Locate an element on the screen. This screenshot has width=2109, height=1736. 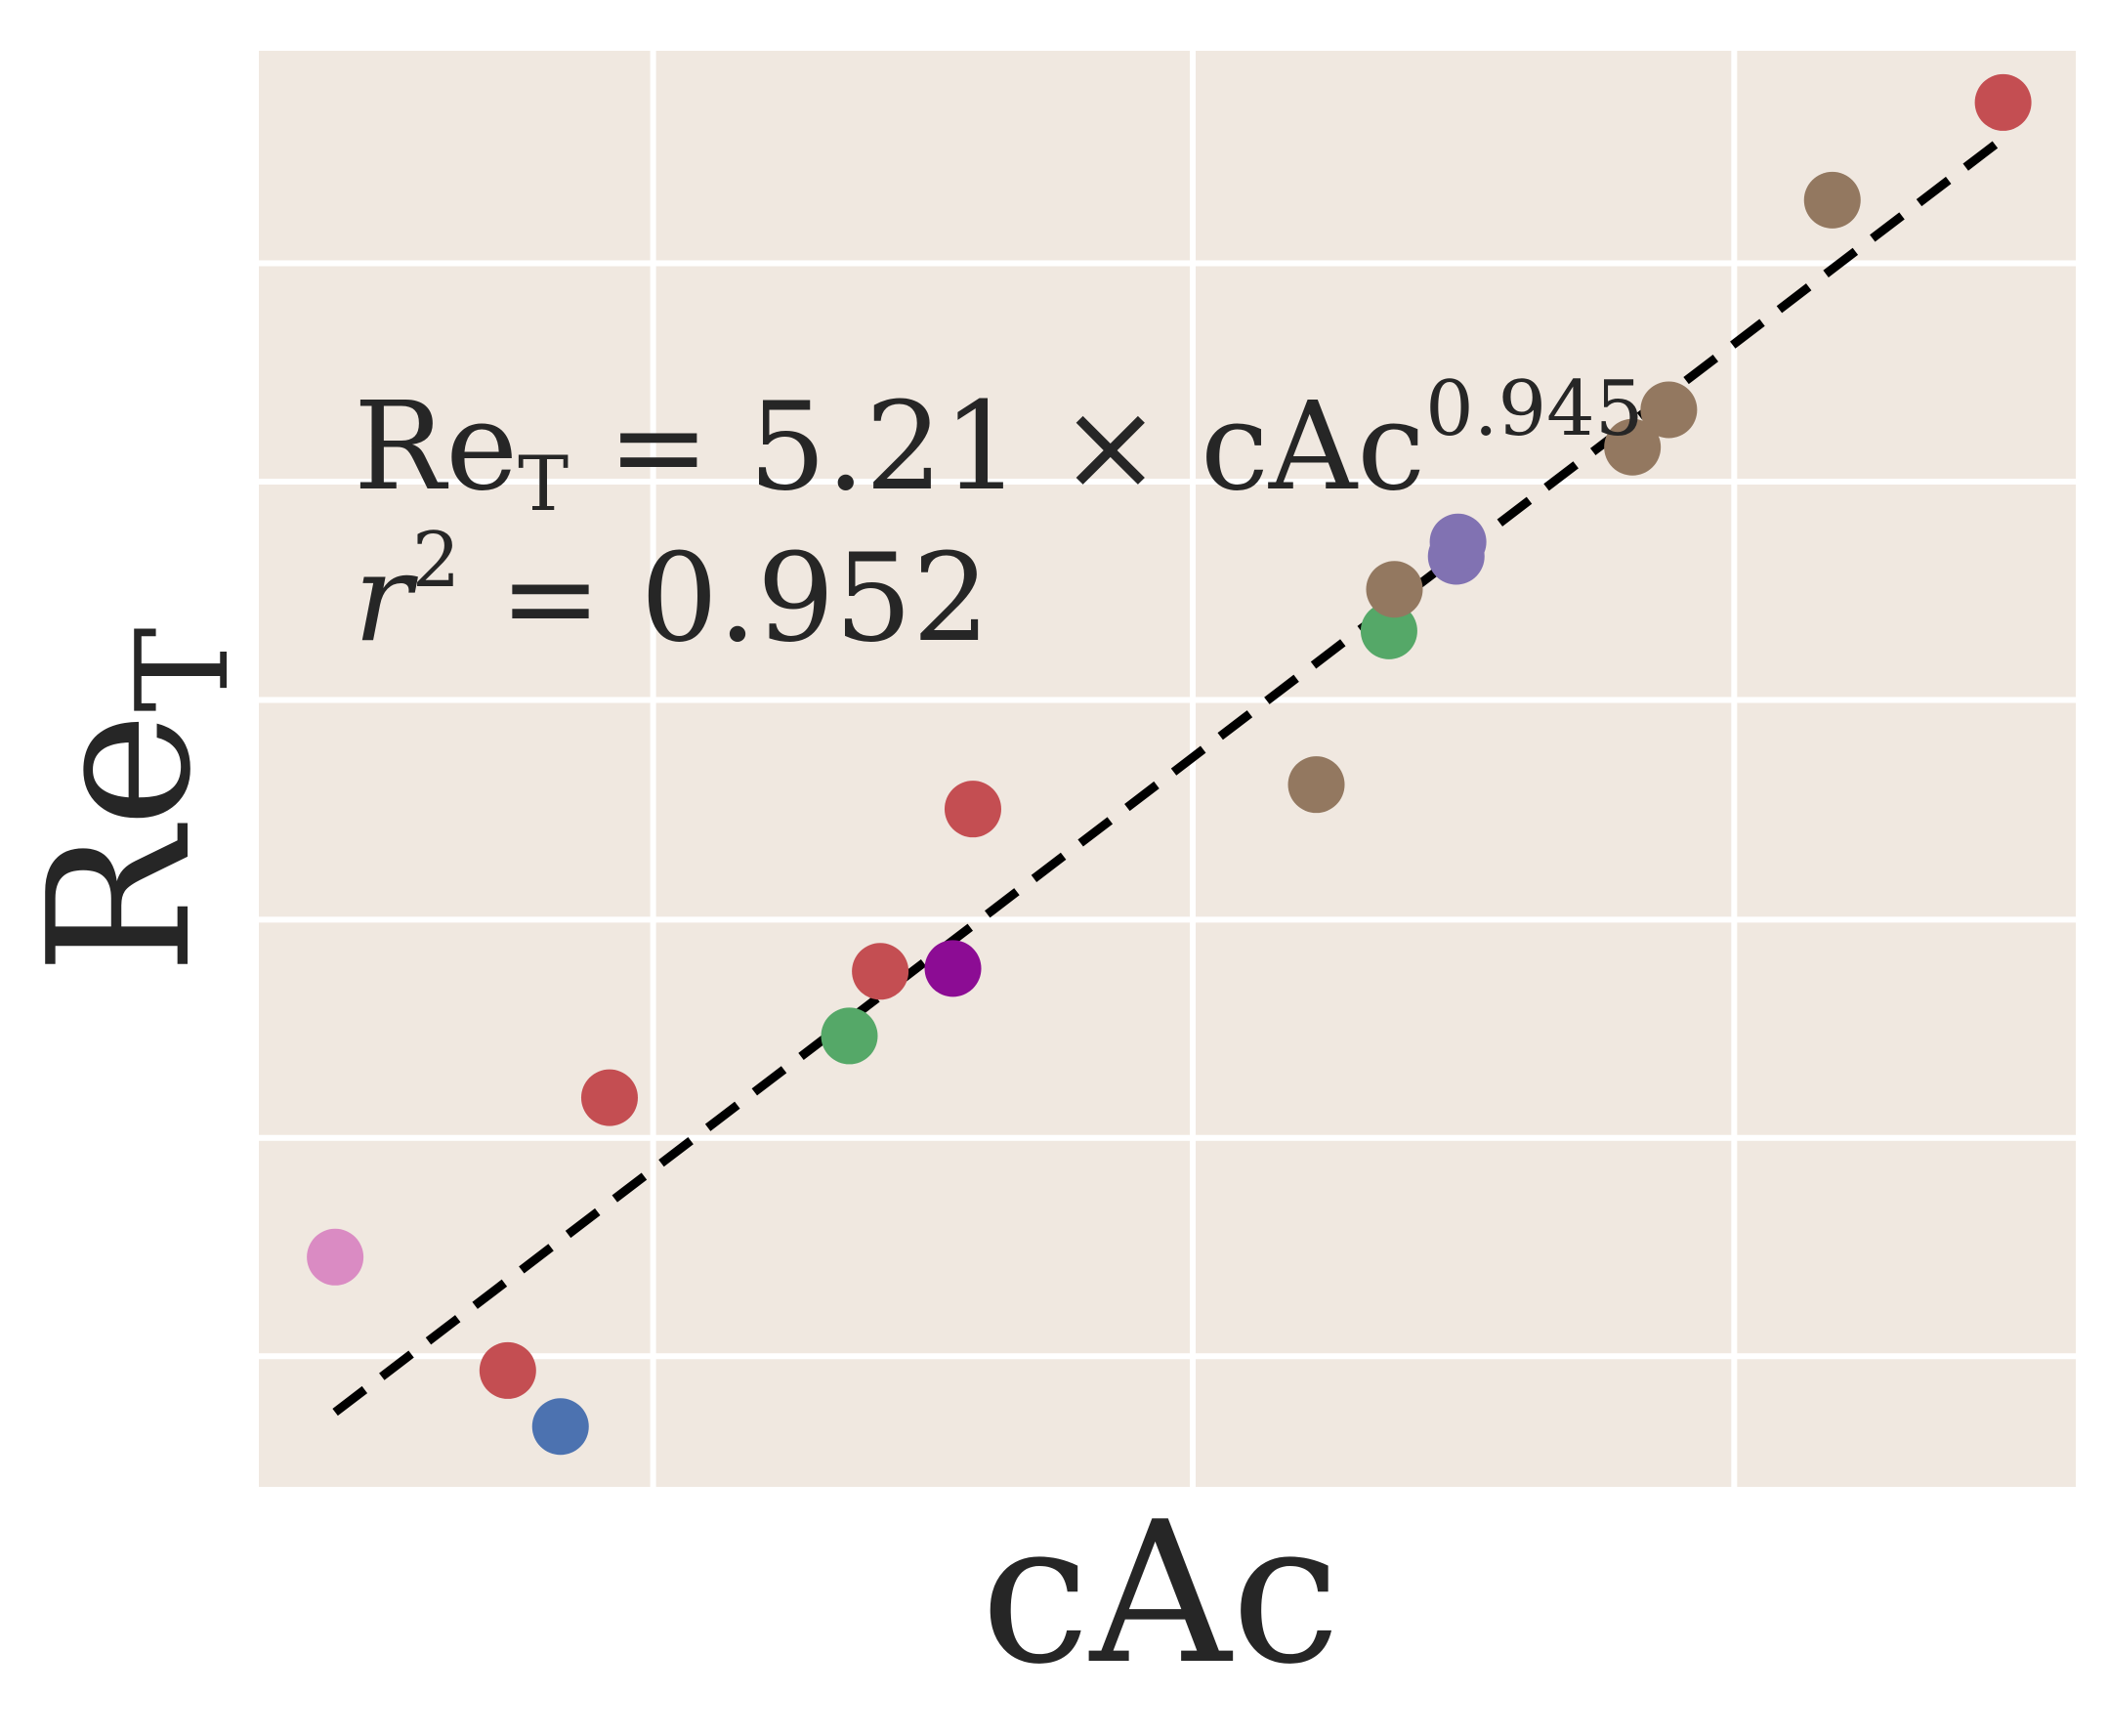
r-squared-annotation: r2 = 0.952 is located at coordinates (672, 593).